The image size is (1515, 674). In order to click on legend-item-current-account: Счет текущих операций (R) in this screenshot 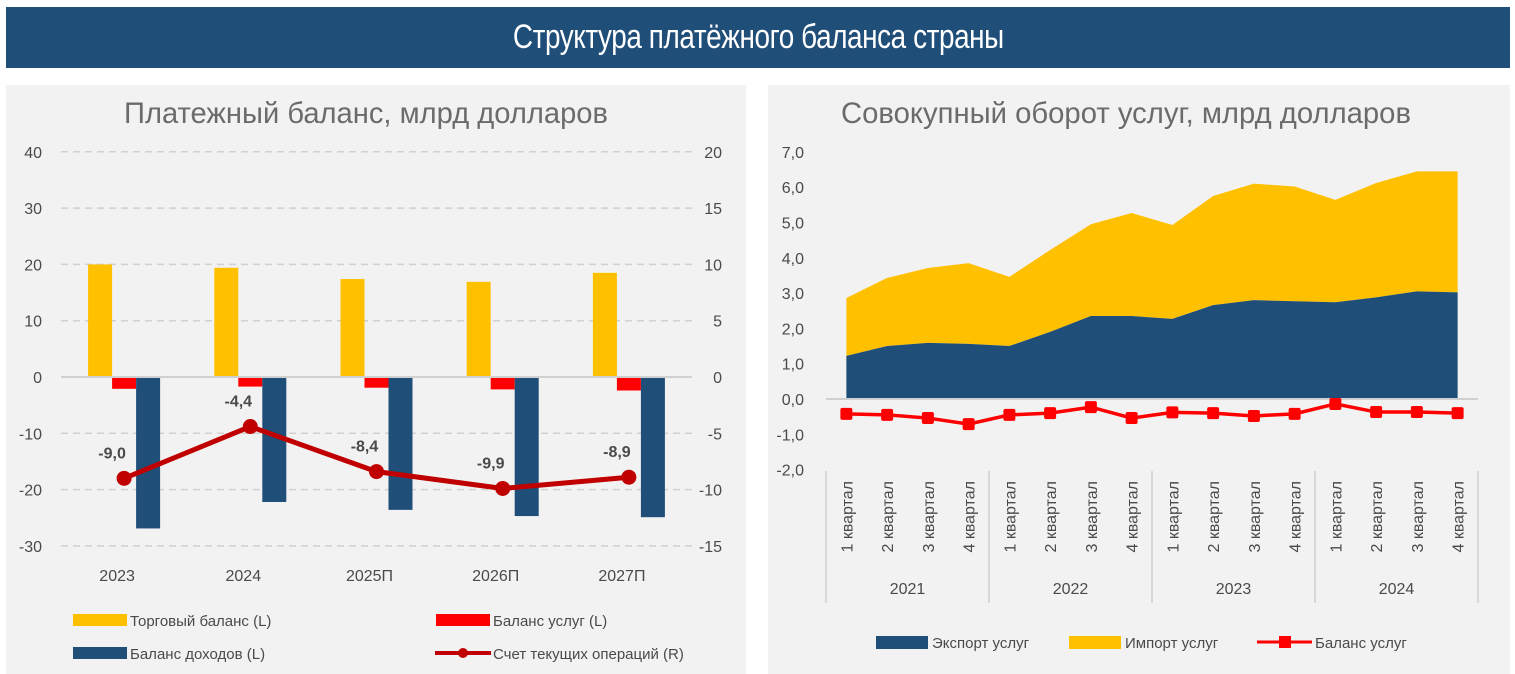, I will do `click(559, 654)`.